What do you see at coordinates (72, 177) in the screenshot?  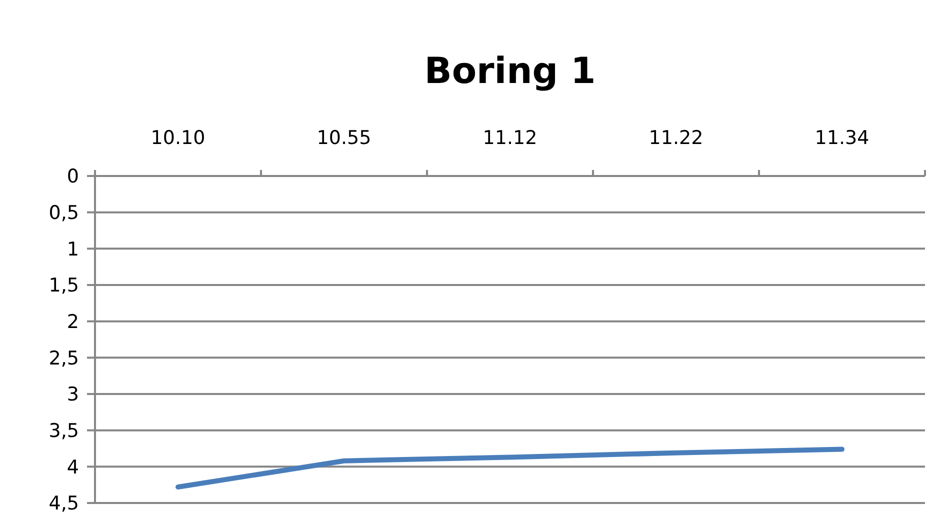 I see `y-tick-label: 0` at bounding box center [72, 177].